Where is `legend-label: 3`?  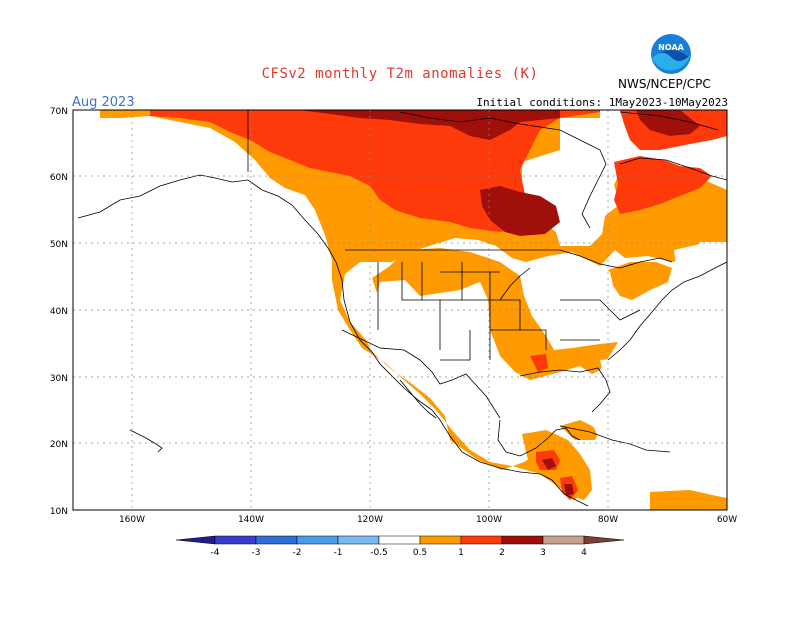 legend-label: 3 is located at coordinates (543, 553).